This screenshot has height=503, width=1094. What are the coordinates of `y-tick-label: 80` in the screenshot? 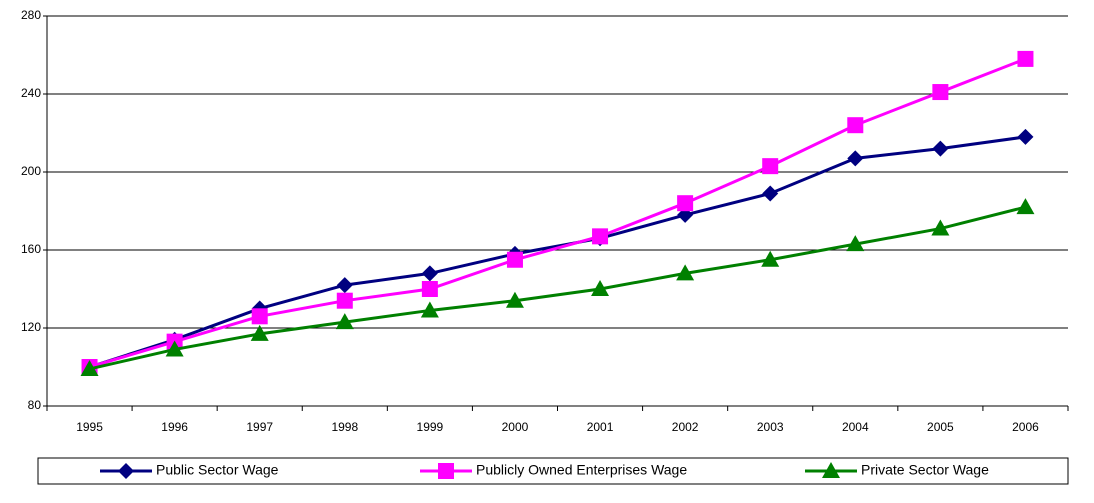 It's located at (35, 405).